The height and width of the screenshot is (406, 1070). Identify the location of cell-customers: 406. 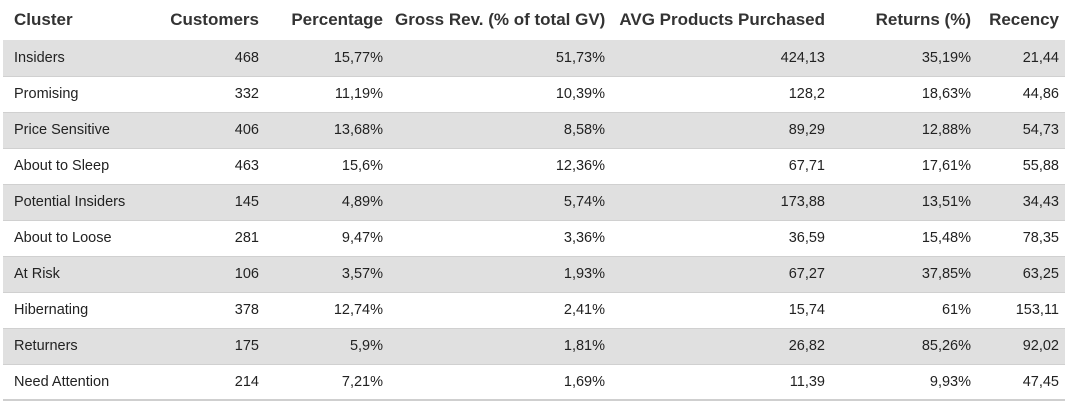
(209, 130).